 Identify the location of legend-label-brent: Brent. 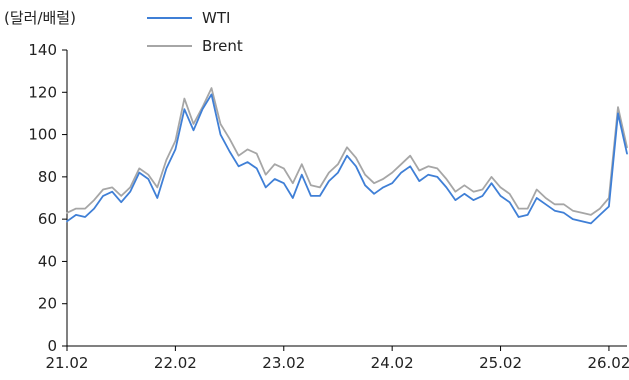
(222, 46).